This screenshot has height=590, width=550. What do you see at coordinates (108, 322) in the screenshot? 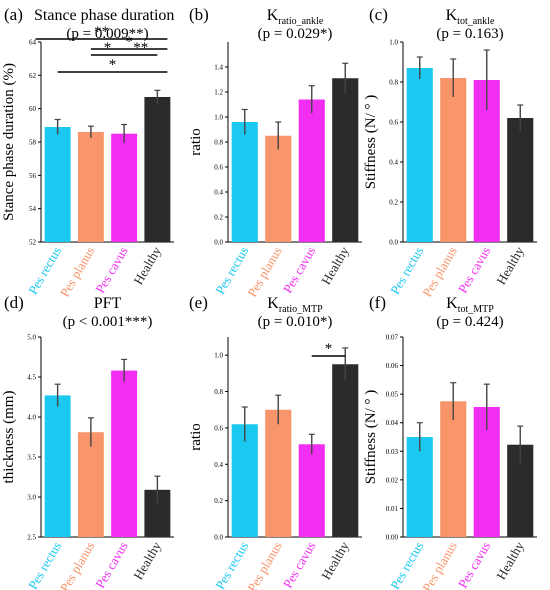
I see `p-value: (p < 0.001***)` at bounding box center [108, 322].